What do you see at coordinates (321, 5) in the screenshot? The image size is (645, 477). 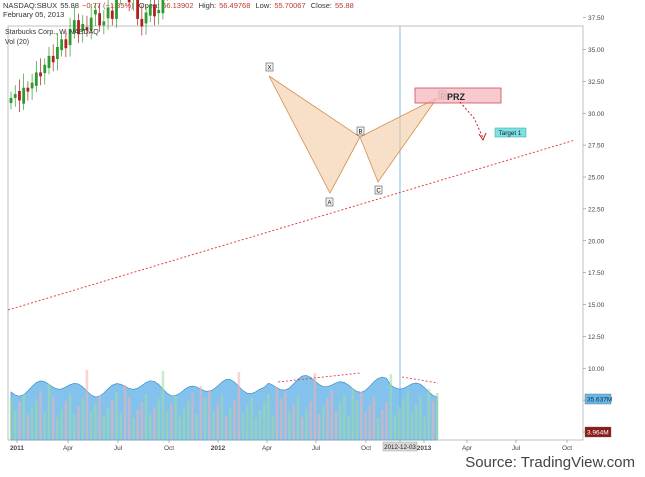 I see `close-label: Close:` at bounding box center [321, 5].